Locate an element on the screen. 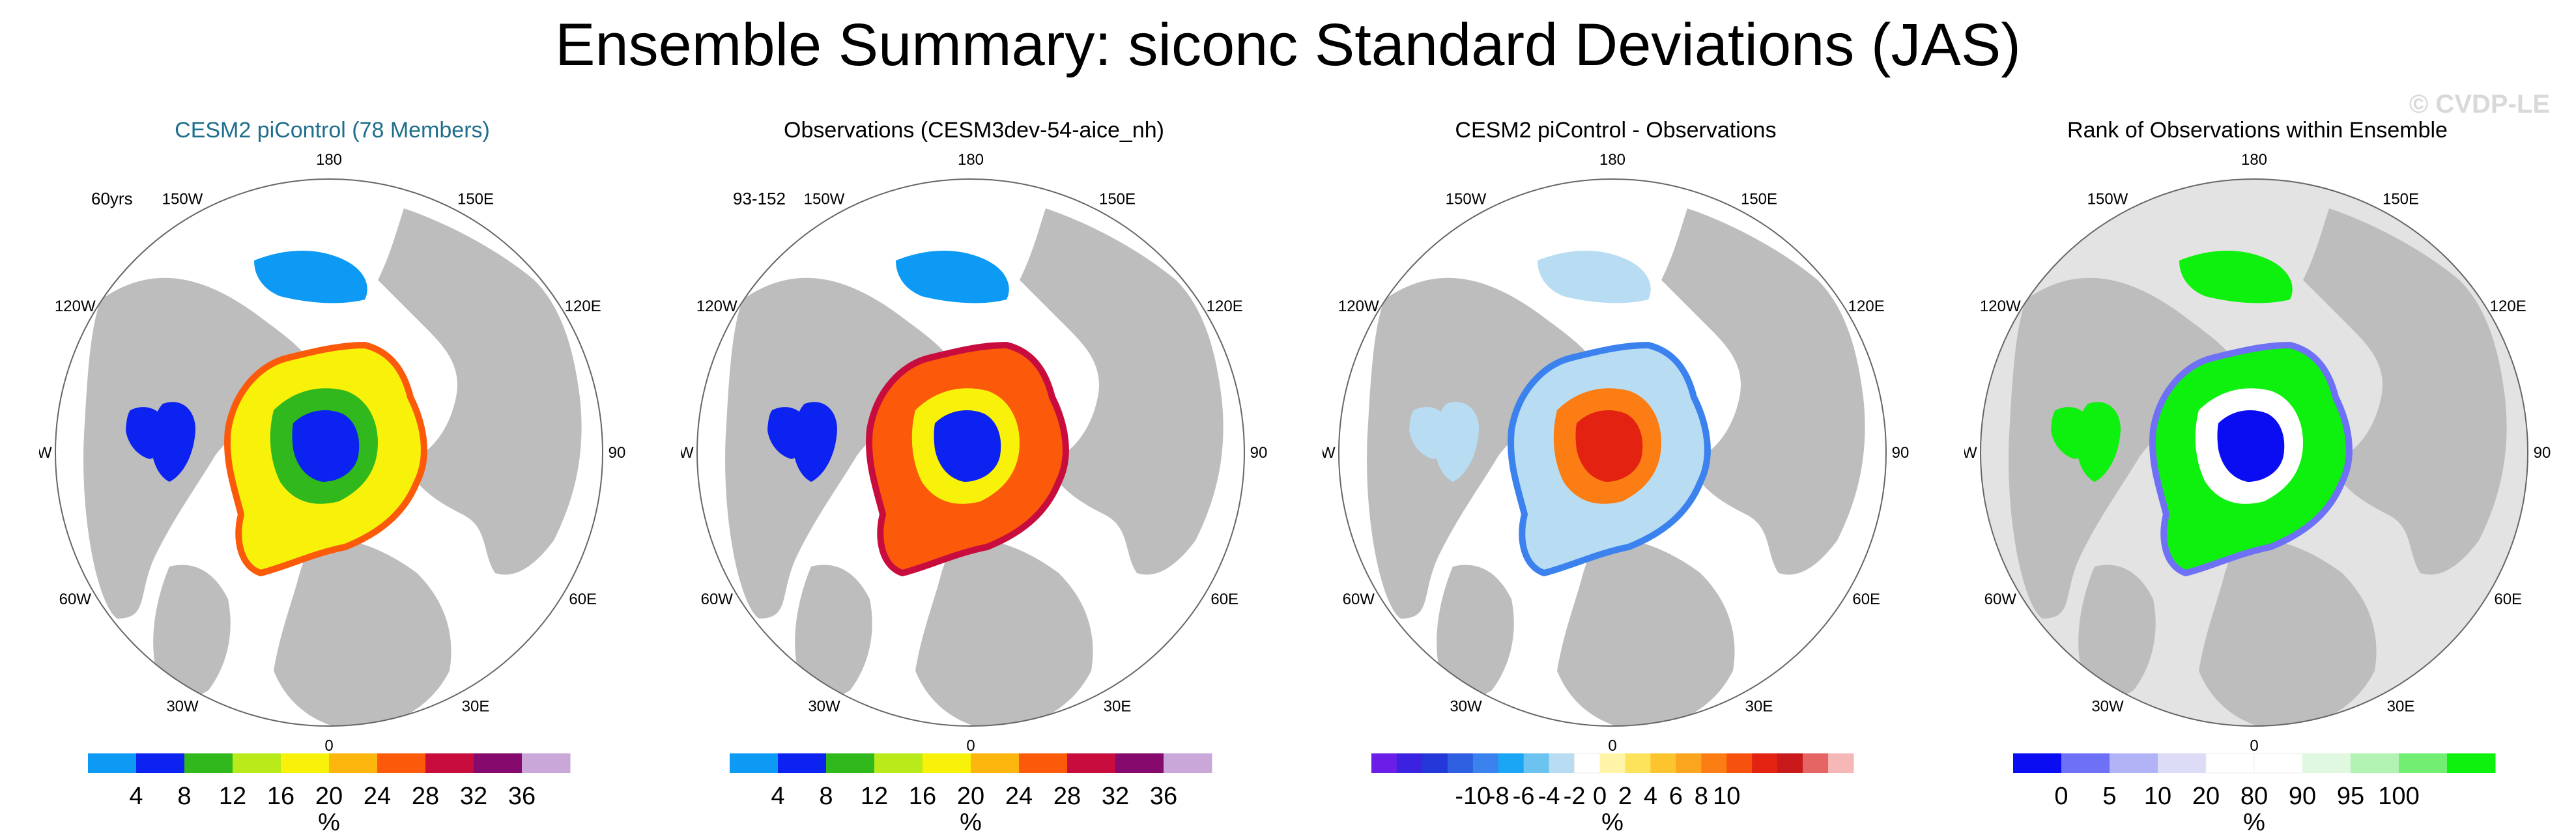 The image size is (2576, 840). colorbar-tick-label: 10 is located at coordinates (2157, 797).